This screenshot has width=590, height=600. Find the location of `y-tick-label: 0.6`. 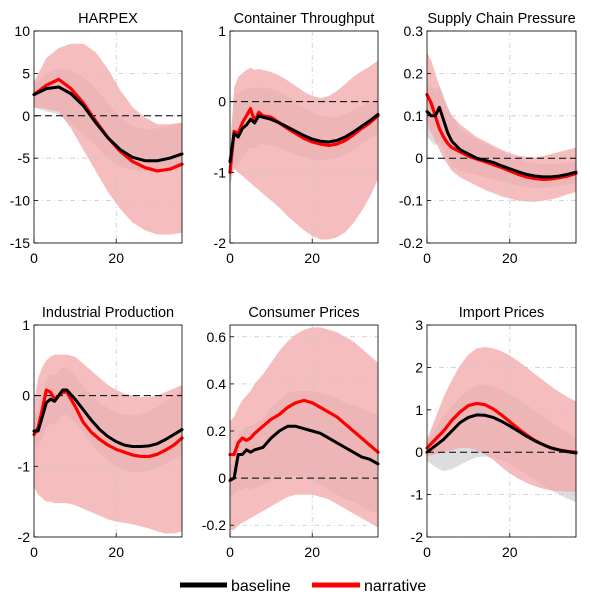

y-tick-label: 0.6 is located at coordinates (217, 337).